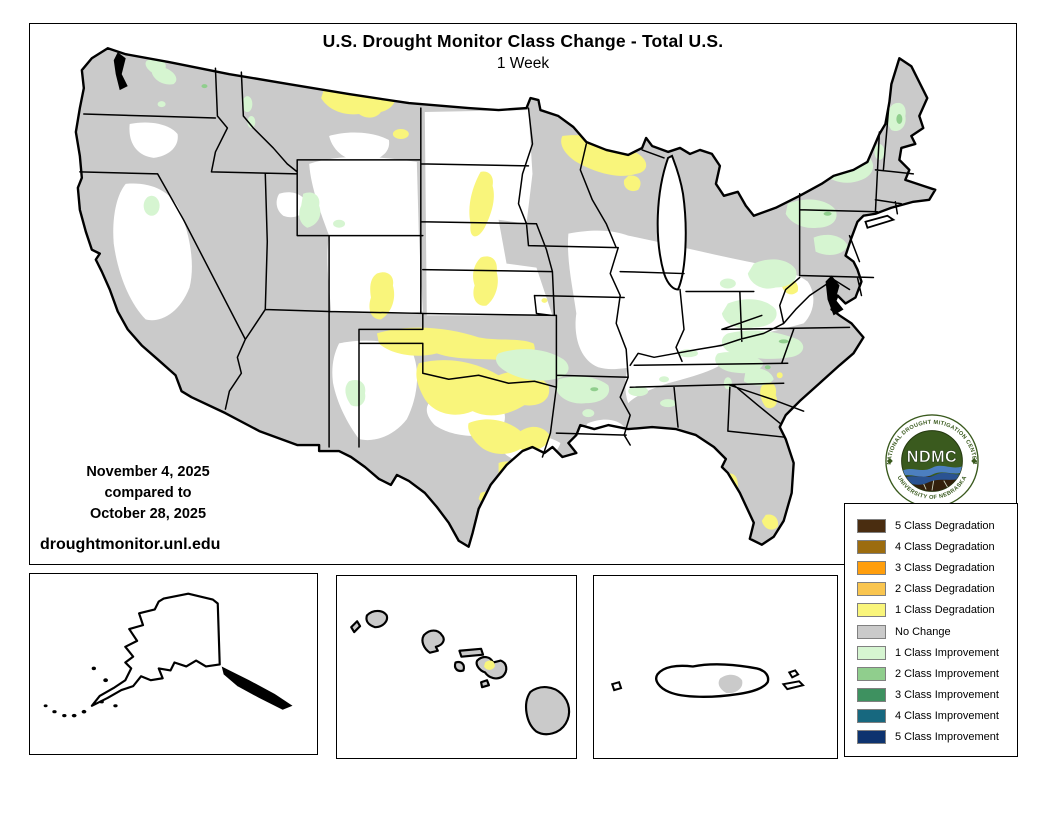  I want to click on legend-row: 2 Class Improvement, so click(937, 673).